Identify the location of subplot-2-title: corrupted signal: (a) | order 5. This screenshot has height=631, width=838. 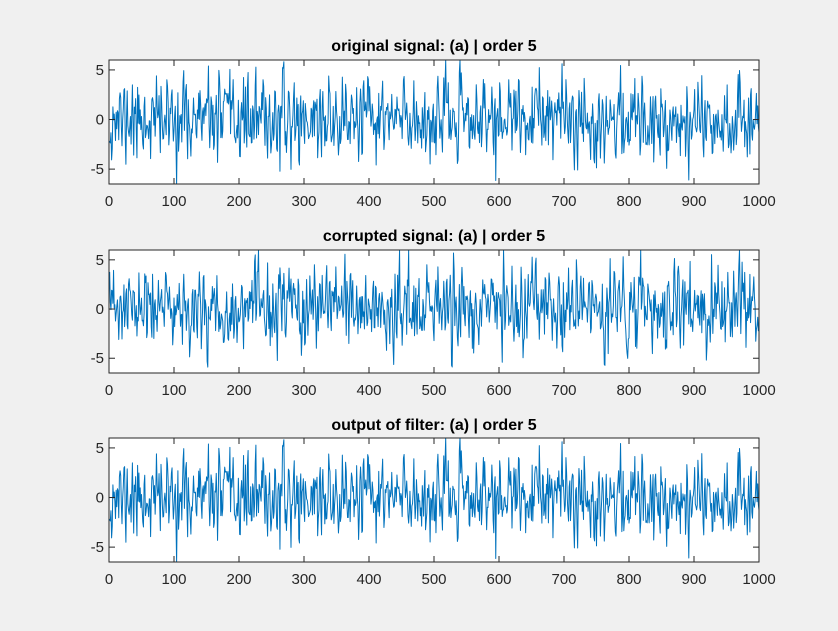
(434, 236).